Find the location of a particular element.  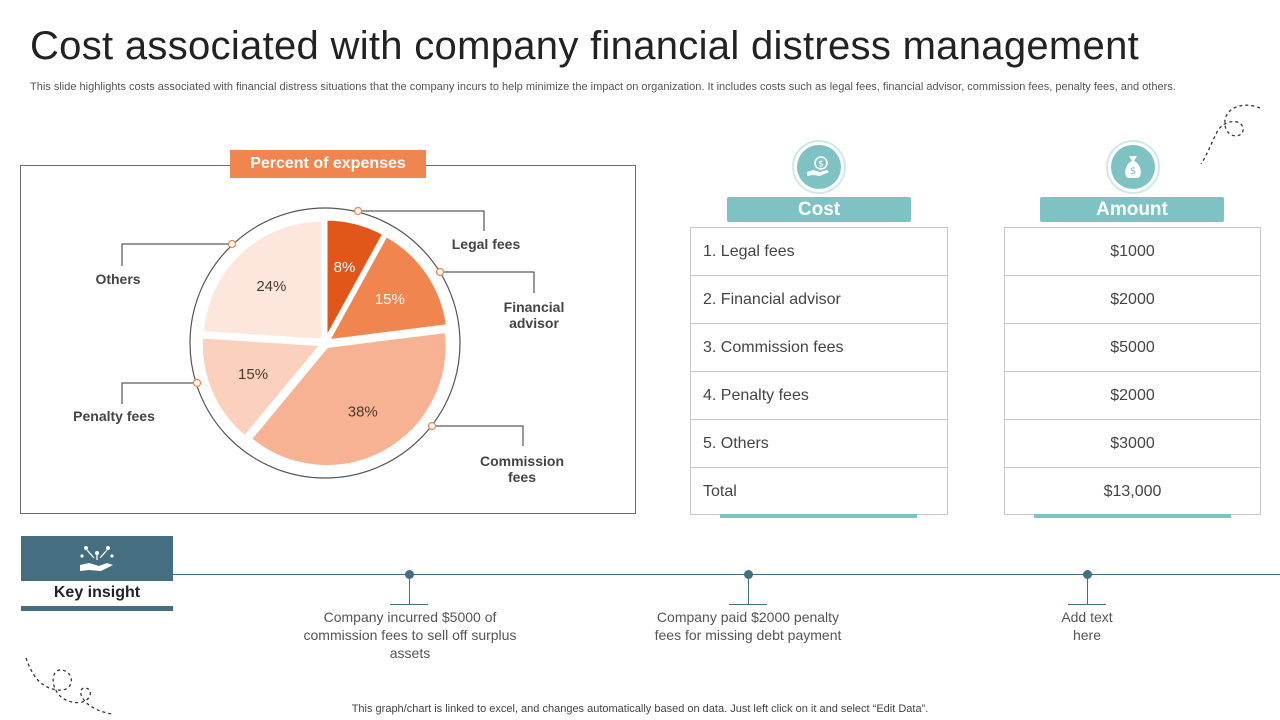

hand-coin-icon: $ is located at coordinates (819, 167).